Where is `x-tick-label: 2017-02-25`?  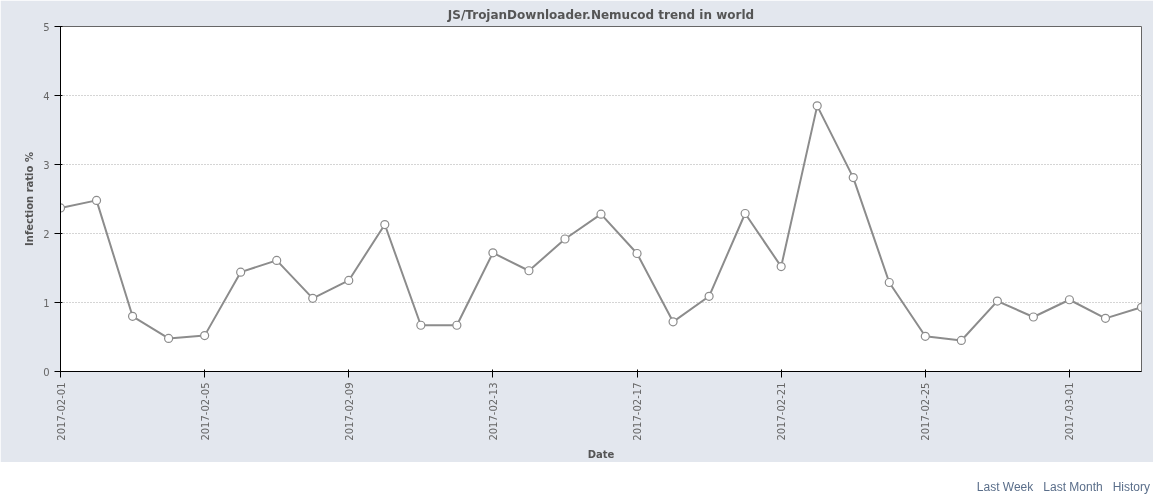
x-tick-label: 2017-02-25 is located at coordinates (926, 411).